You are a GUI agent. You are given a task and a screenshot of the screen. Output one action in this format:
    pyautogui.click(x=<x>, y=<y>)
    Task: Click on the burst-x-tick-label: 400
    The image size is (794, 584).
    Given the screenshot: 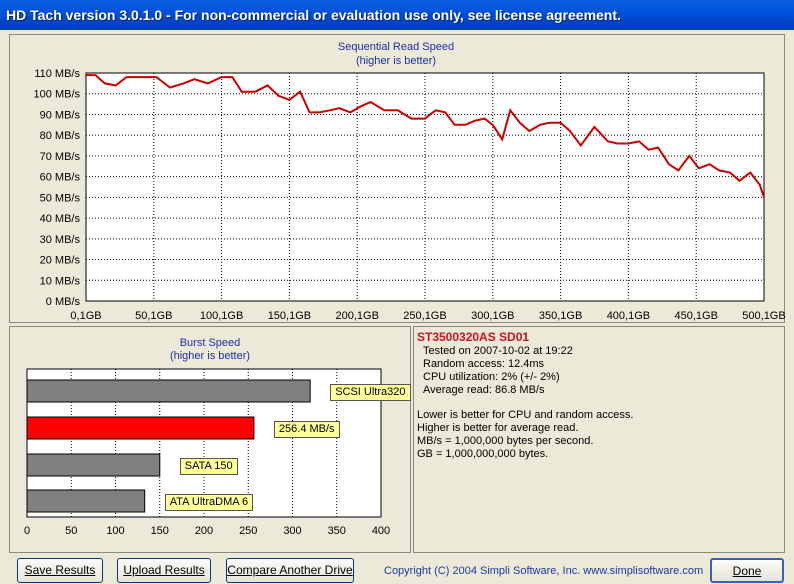 What is the action you would take?
    pyautogui.click(x=381, y=531)
    